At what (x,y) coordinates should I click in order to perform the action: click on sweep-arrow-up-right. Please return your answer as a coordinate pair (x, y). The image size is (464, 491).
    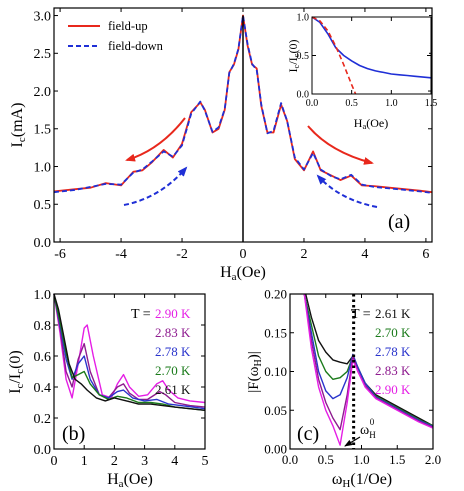
    Looking at the image, I should click on (340, 145).